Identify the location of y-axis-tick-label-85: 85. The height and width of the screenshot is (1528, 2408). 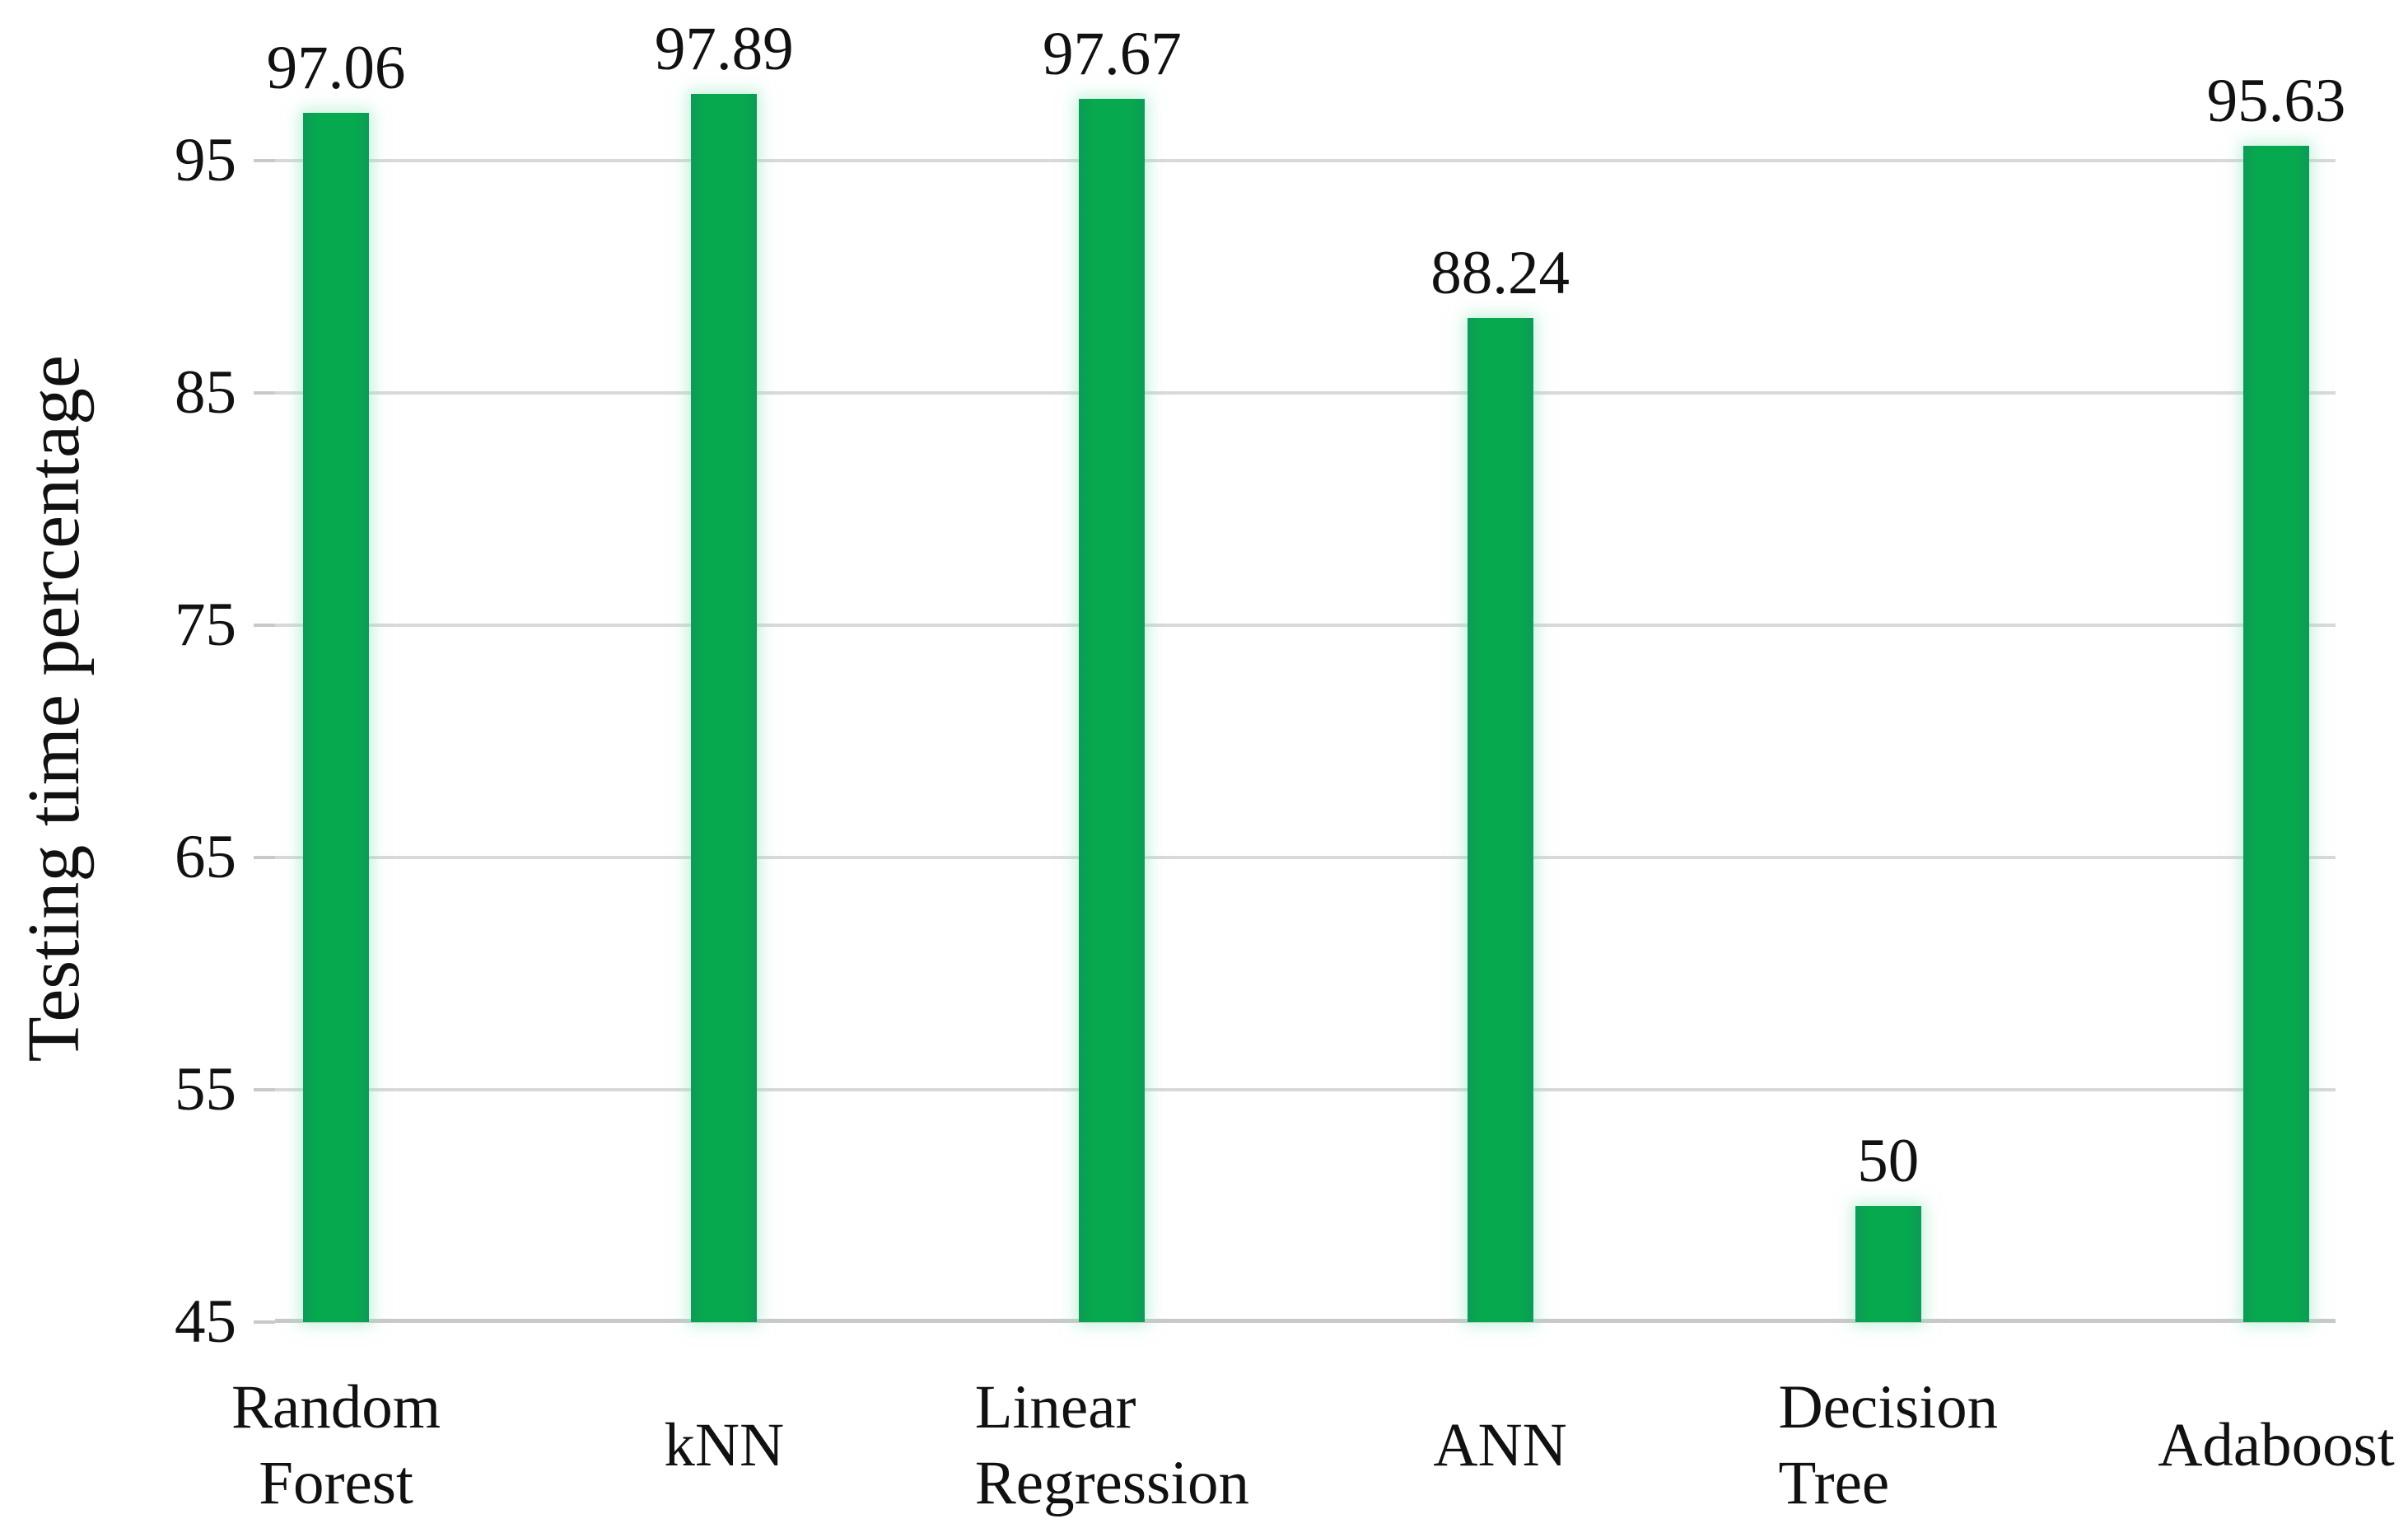
(205, 392).